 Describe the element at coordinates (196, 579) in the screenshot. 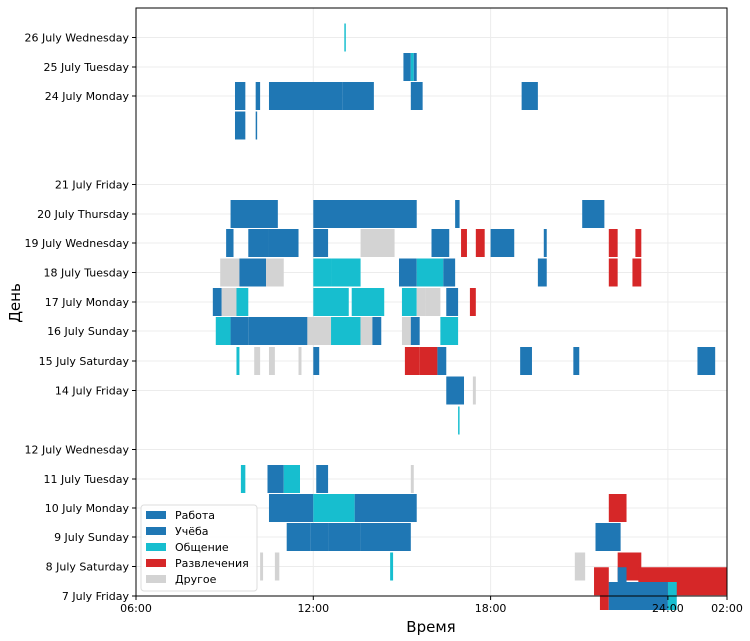

I see `legend-label: Другое` at that location.